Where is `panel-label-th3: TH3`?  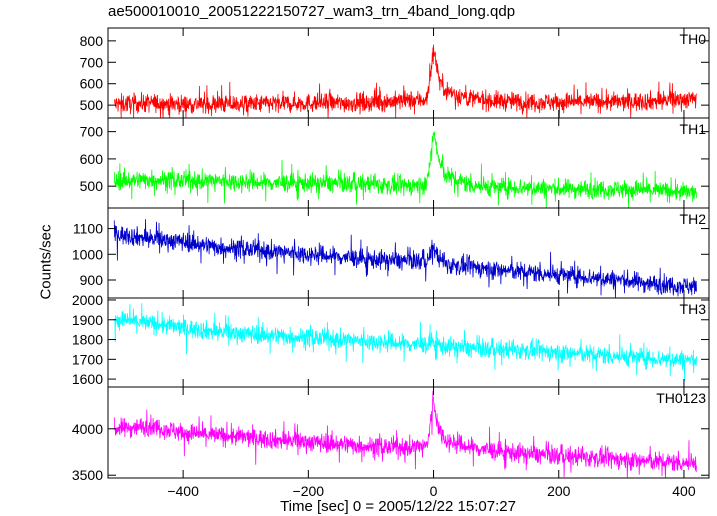 panel-label-th3: TH3 is located at coordinates (693, 309).